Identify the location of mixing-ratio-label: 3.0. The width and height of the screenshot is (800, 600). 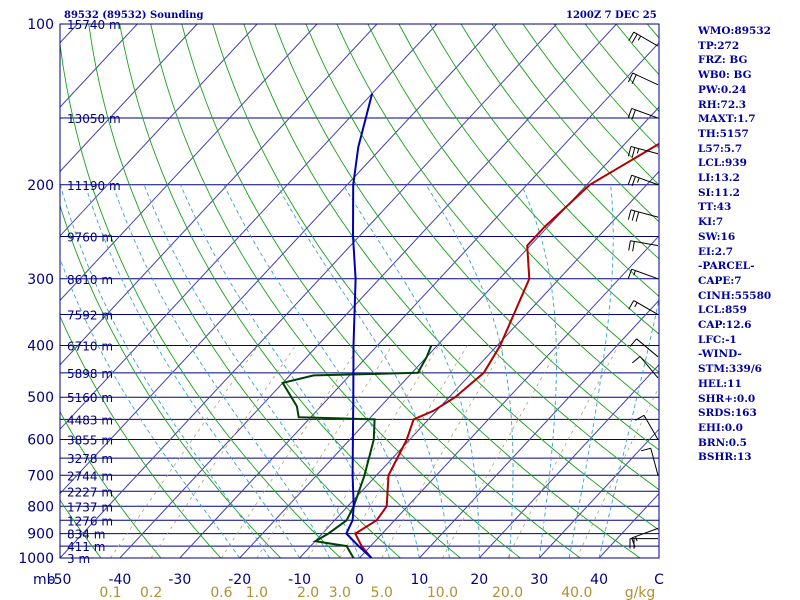
(340, 592).